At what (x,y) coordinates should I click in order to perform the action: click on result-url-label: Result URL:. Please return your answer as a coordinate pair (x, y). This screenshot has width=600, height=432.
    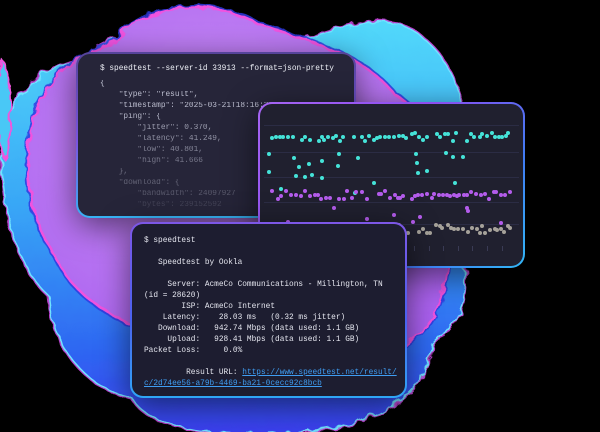
    Looking at the image, I should click on (212, 373).